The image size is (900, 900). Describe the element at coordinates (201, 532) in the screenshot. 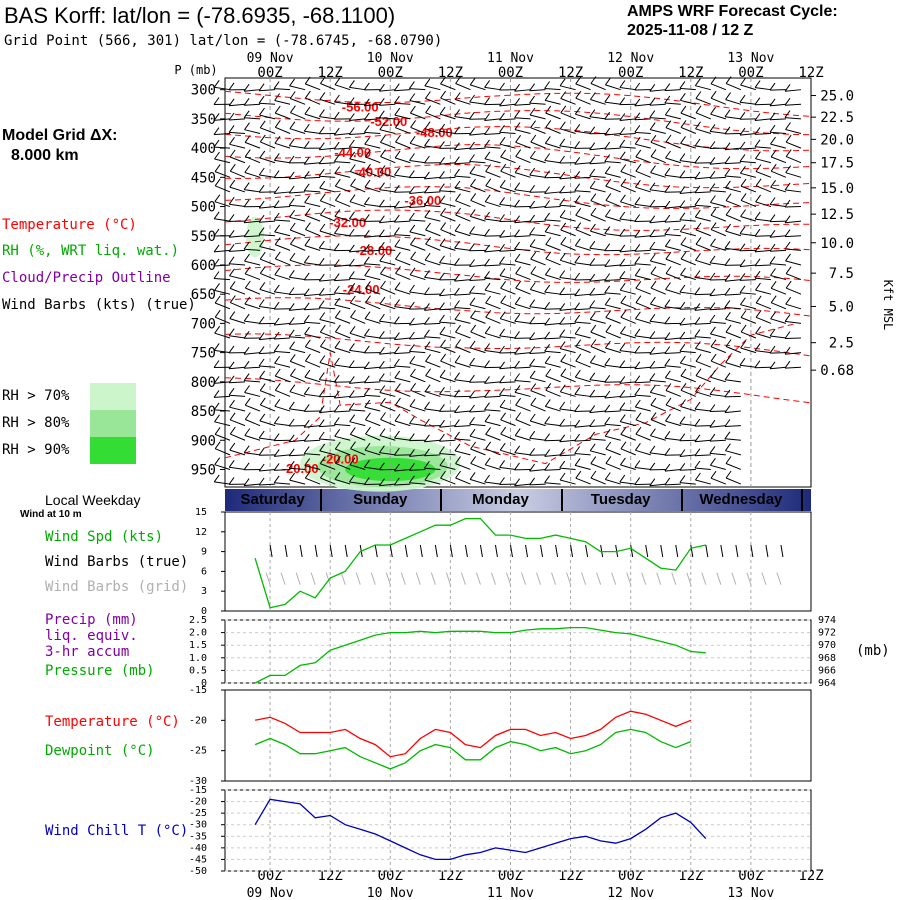

I see `panel-y-tick-label: 12` at that location.